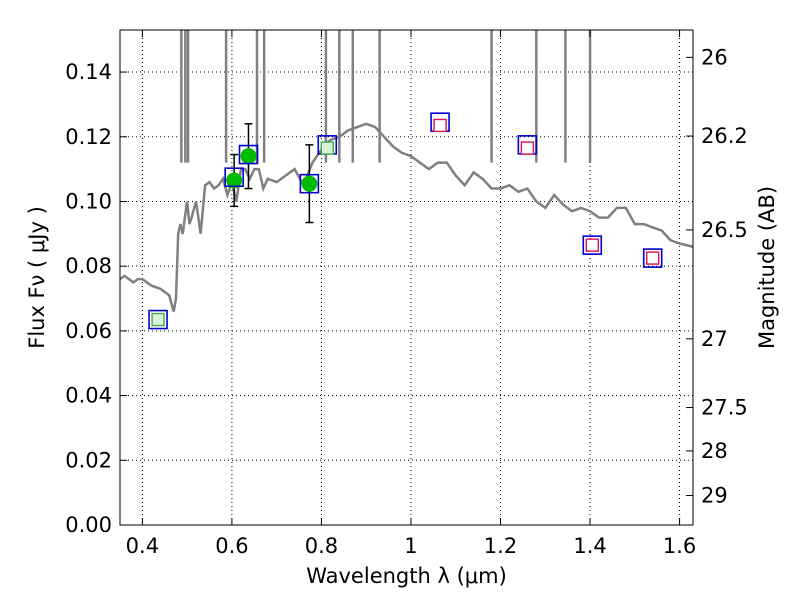  I want to click on x-axis-label: Wavelength λ (μm), so click(406, 576).